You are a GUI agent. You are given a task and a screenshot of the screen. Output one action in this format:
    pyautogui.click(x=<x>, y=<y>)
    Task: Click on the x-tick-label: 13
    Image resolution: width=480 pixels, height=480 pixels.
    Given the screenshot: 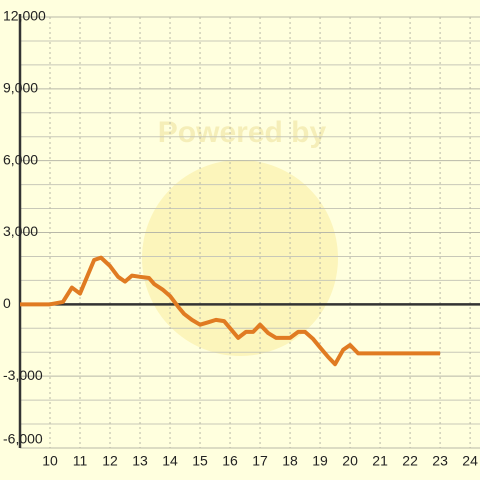 What is the action you would take?
    pyautogui.click(x=140, y=461)
    